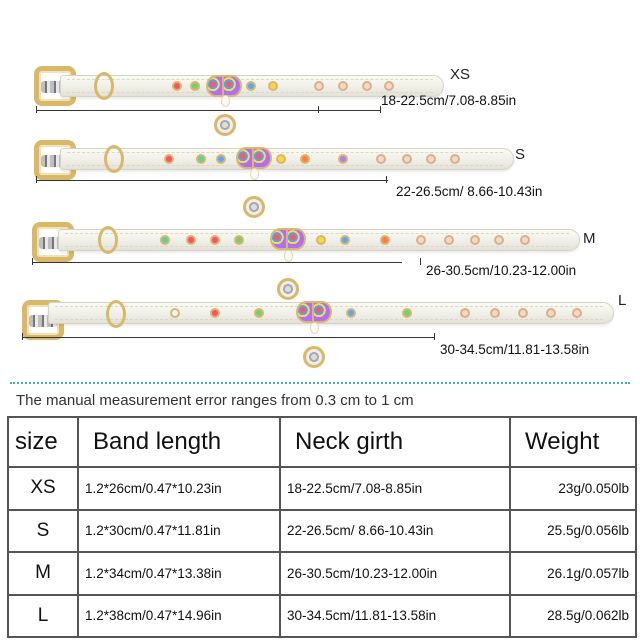  Describe the element at coordinates (179, 442) in the screenshot. I see `header-band-length: Band length` at that location.